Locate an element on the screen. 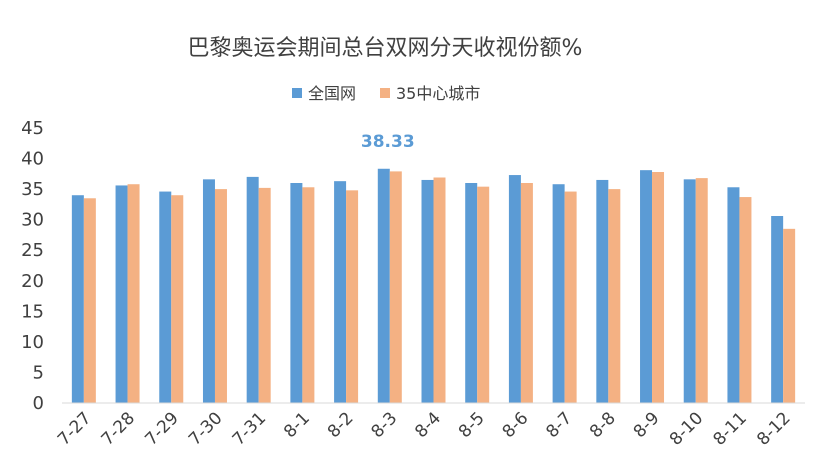 This screenshot has width=829, height=470. y-tick-label: 5 is located at coordinates (38, 372).